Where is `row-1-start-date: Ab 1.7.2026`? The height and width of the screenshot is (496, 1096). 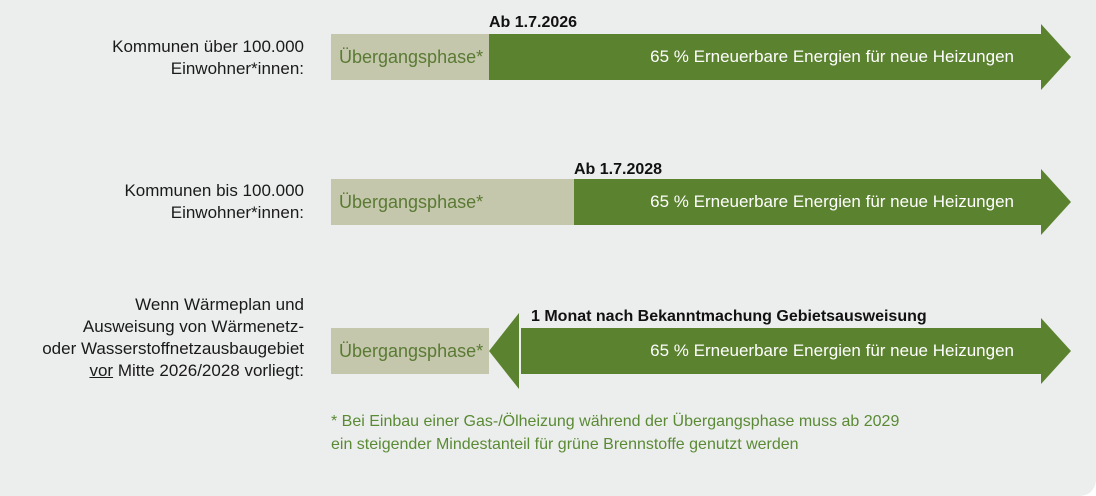 row-1-start-date: Ab 1.7.2026 is located at coordinates (533, 22).